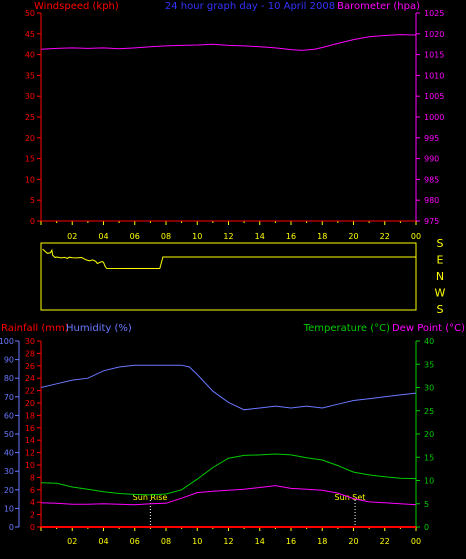  Describe the element at coordinates (9, 508) in the screenshot. I see `humidity-tick-label: 10` at that location.